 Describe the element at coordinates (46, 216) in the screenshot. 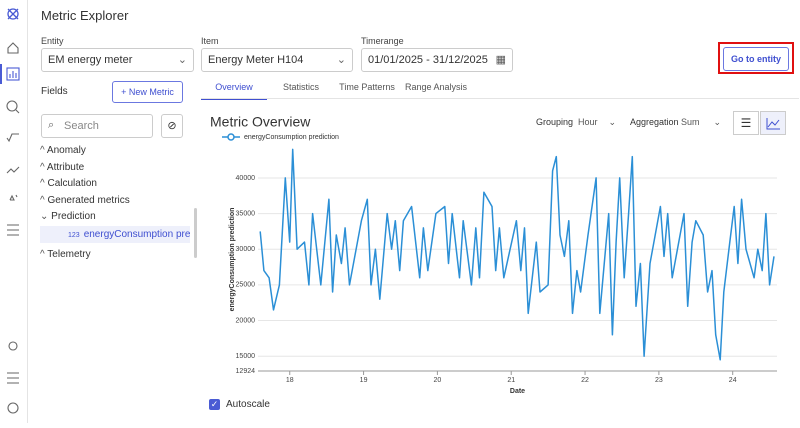

I see `caret: ⌄` at that location.